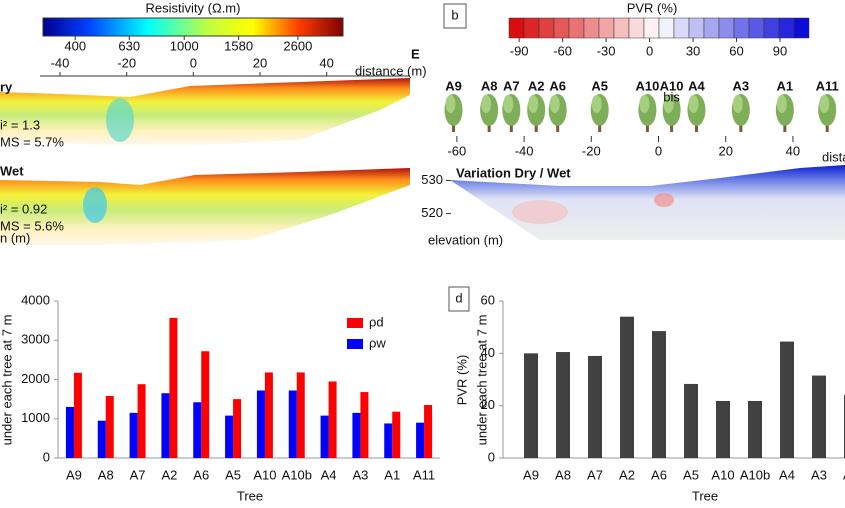 This screenshot has width=845, height=508. What do you see at coordinates (705, 495) in the screenshot?
I see `x-axis-label: Tree` at bounding box center [705, 495].